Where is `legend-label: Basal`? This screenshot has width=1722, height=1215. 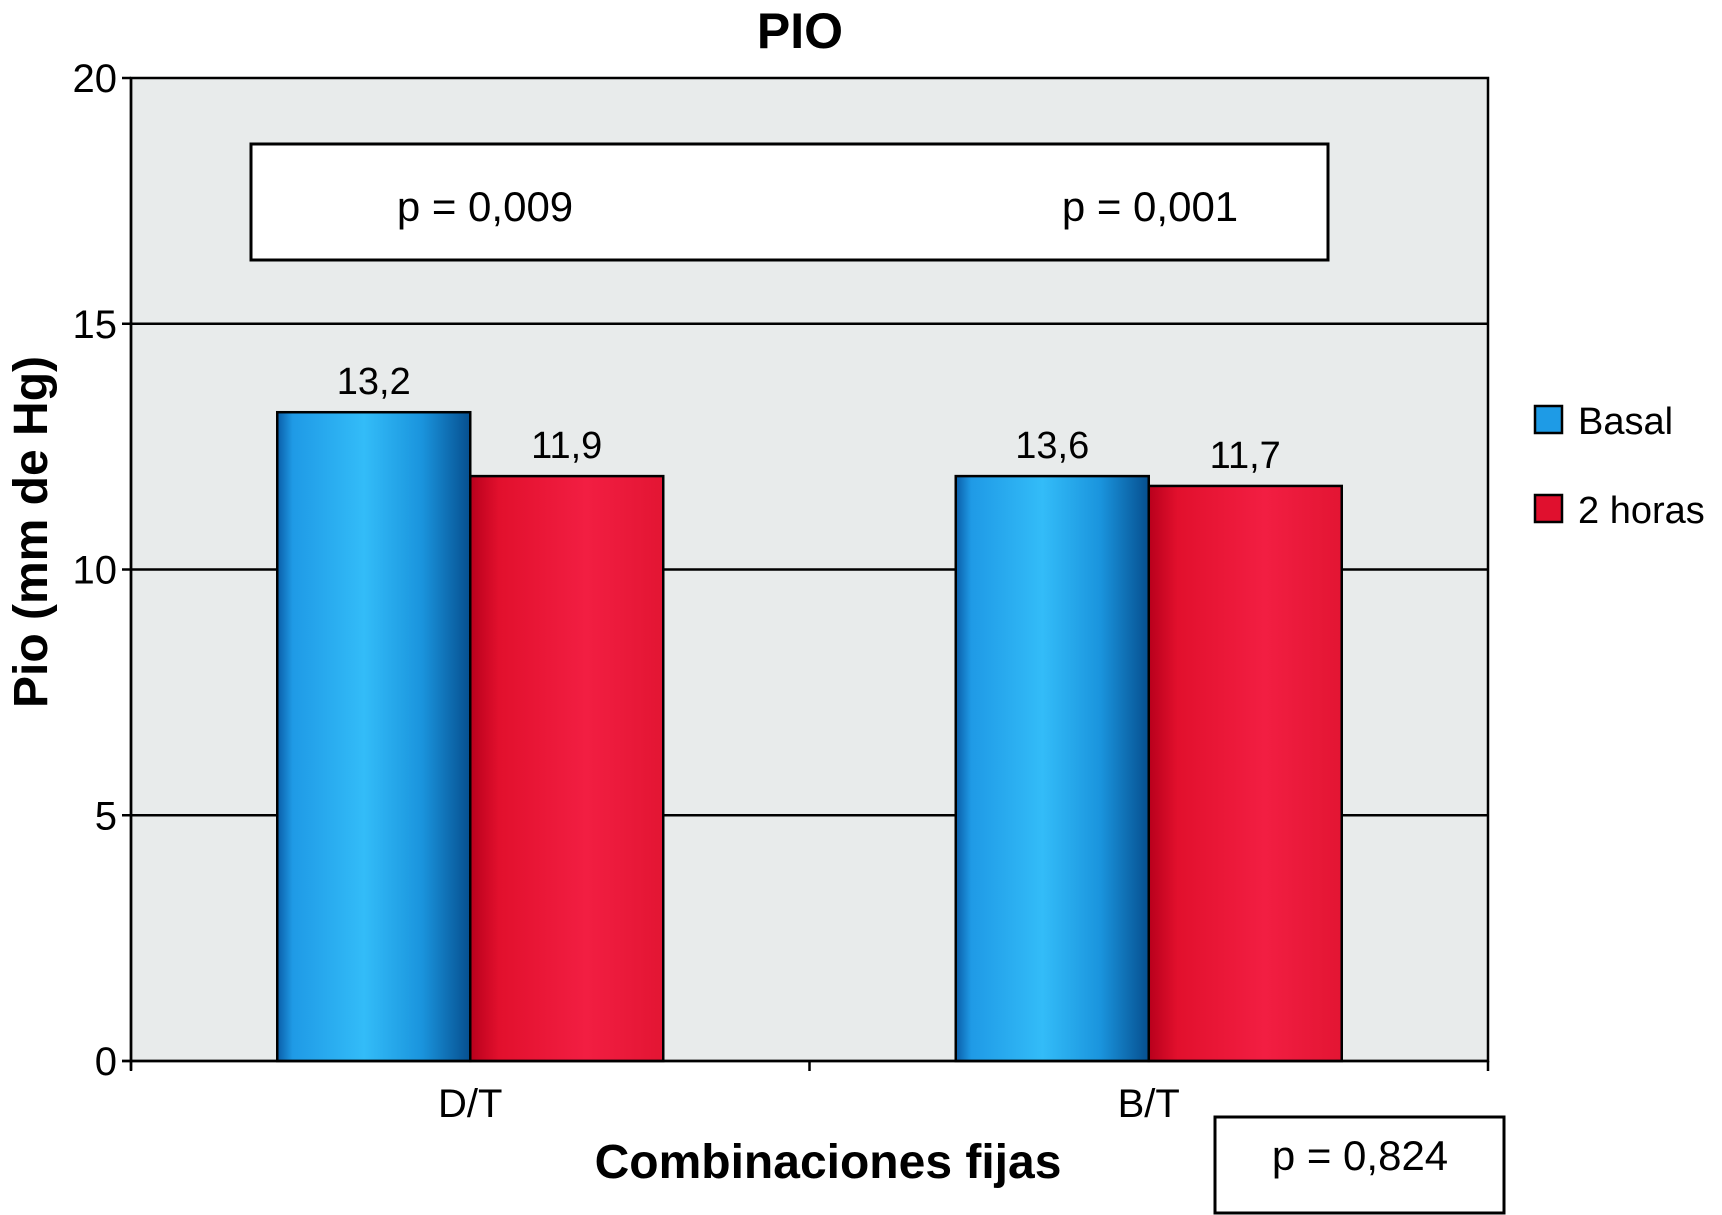
legend-label: Basal is located at coordinates (1625, 422).